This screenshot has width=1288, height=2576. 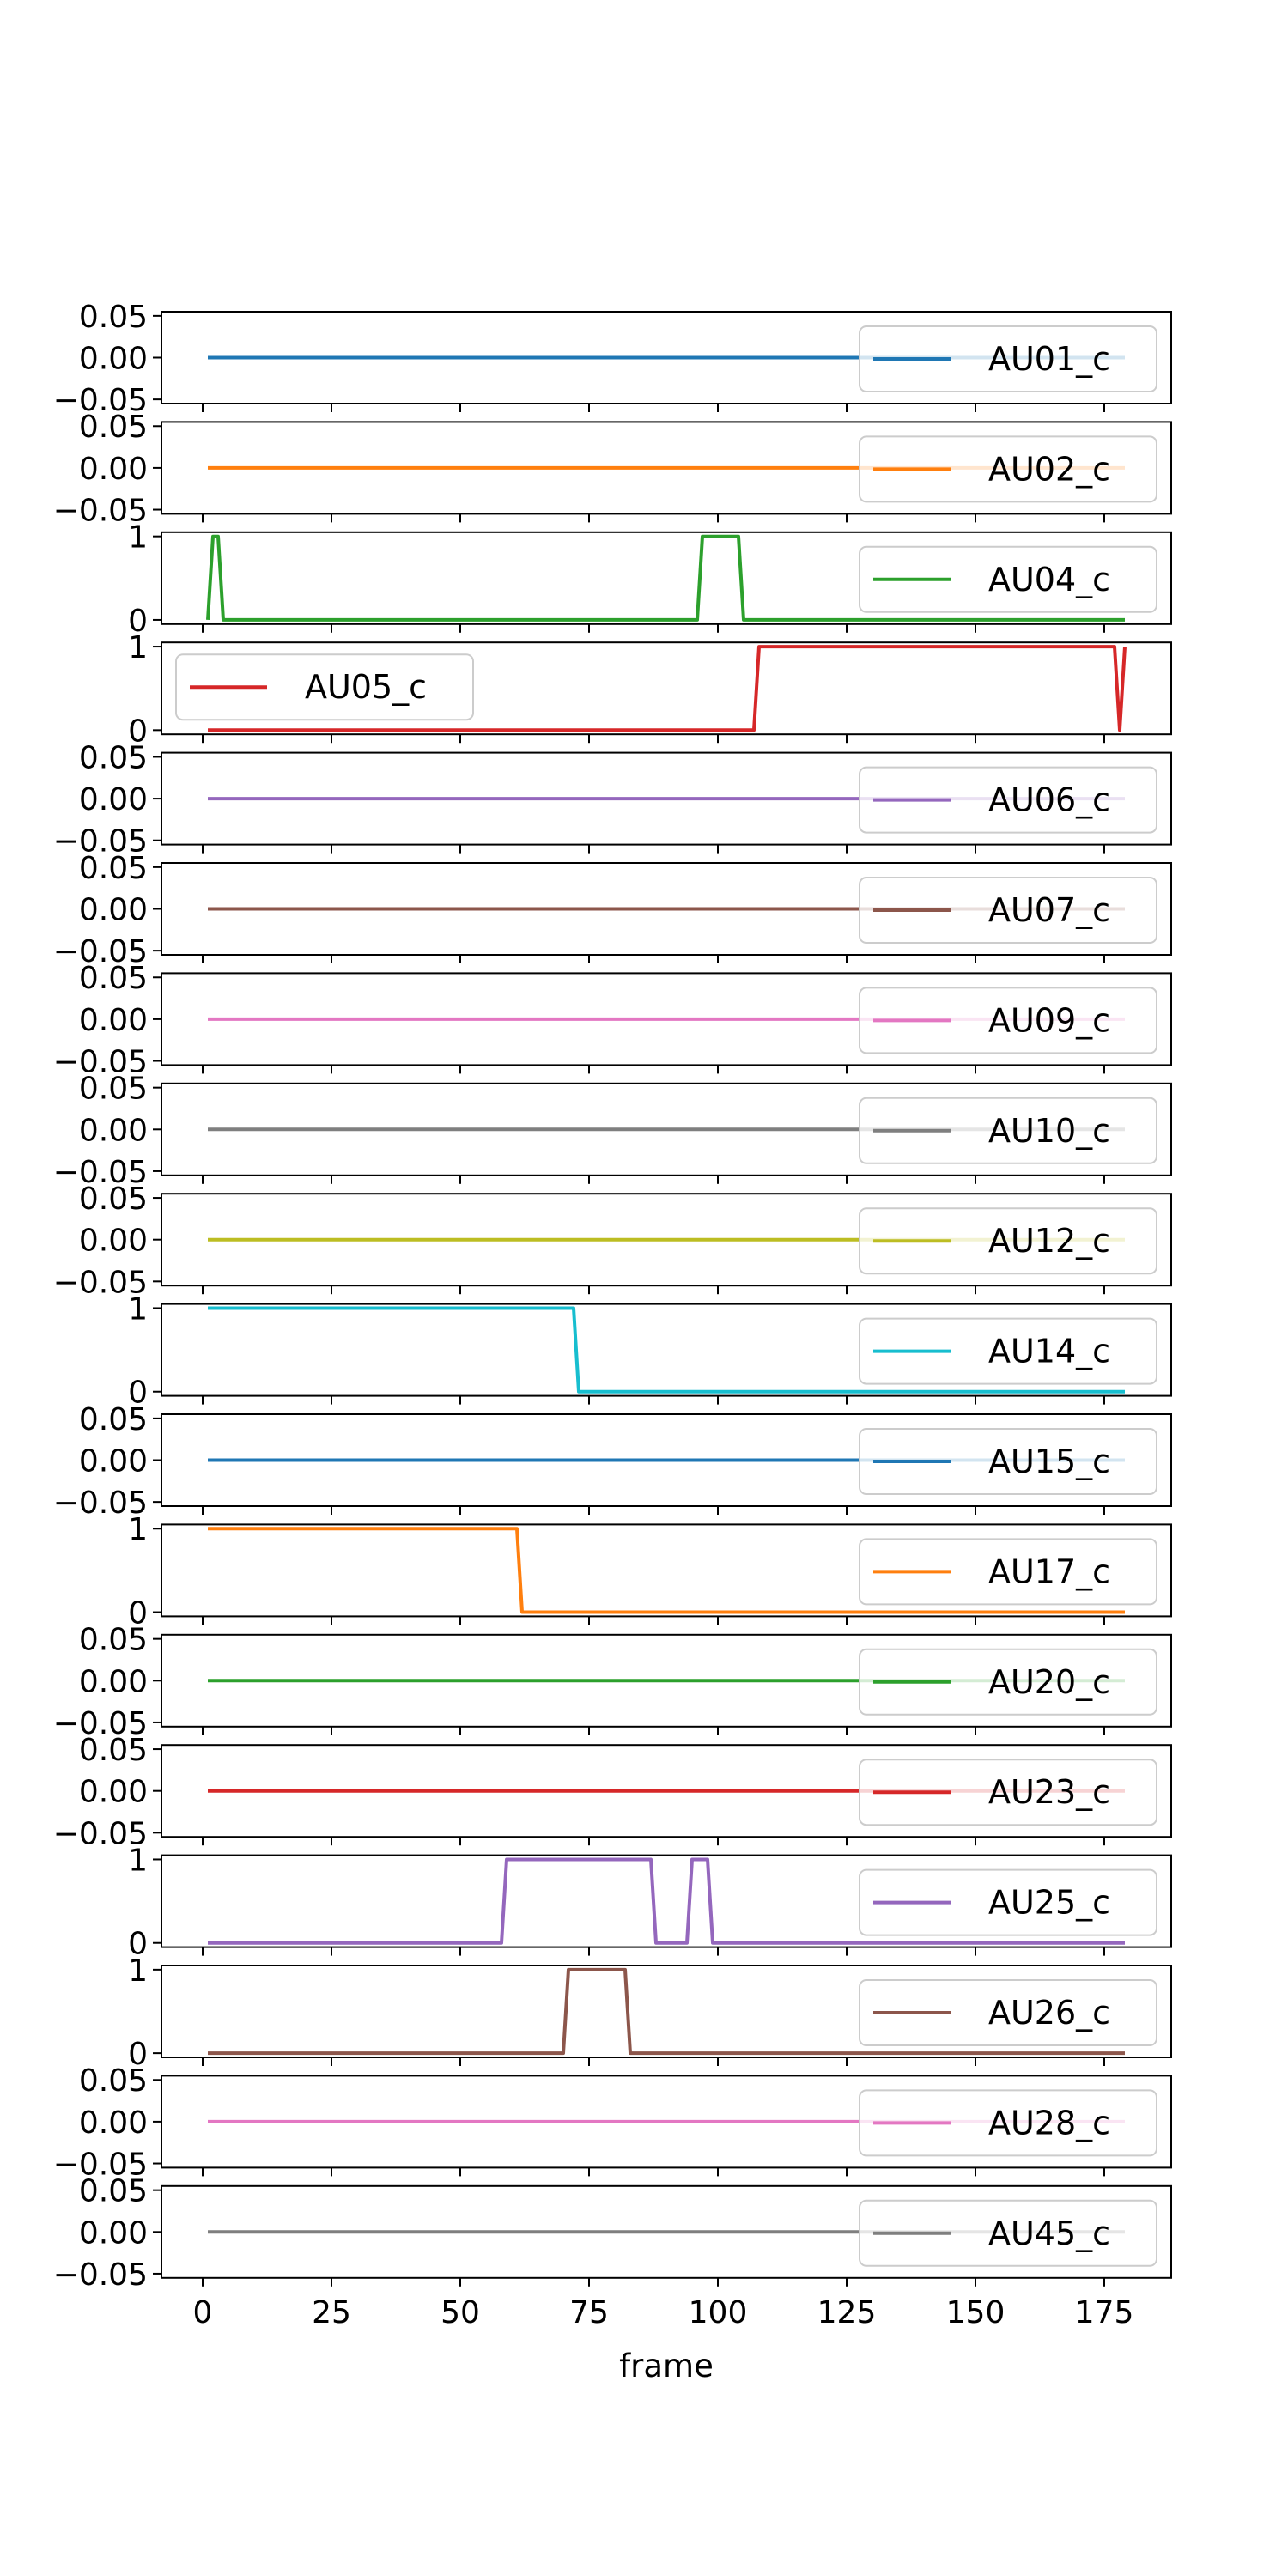 I want to click on x-tick-label: 100, so click(x=718, y=2312).